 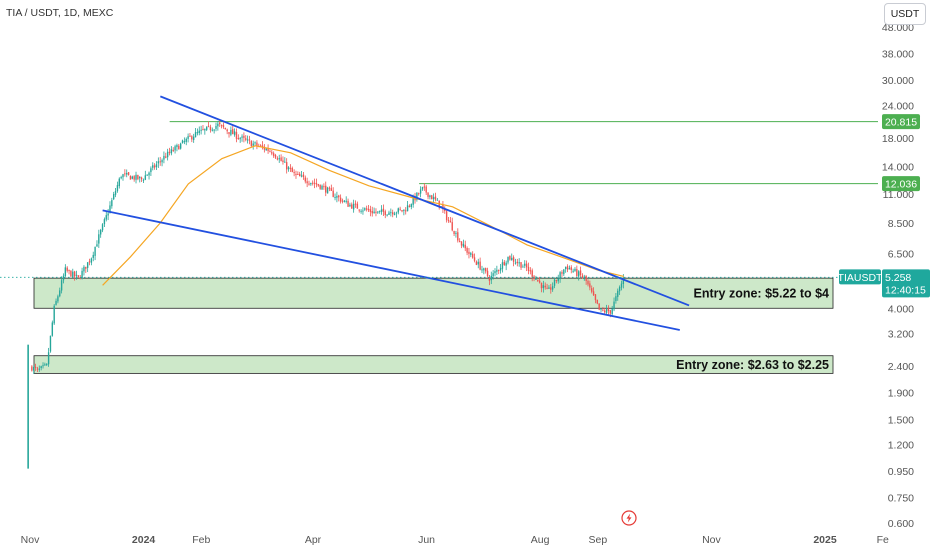 What do you see at coordinates (905, 14) in the screenshot?
I see `currency-button: USDT` at bounding box center [905, 14].